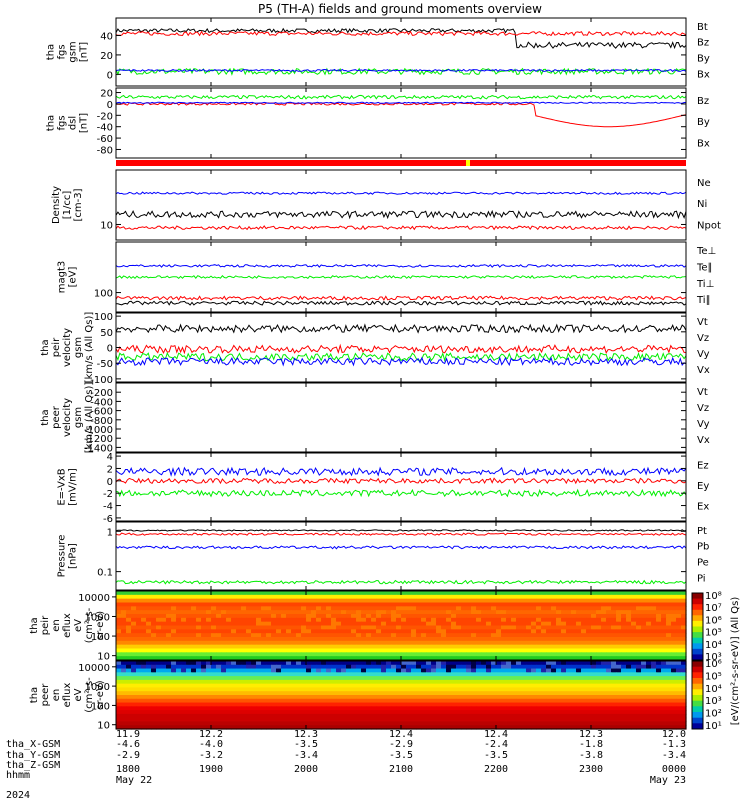 The width and height of the screenshot is (750, 800). I want to click on footer-x-value: -1.3, so click(674, 744).